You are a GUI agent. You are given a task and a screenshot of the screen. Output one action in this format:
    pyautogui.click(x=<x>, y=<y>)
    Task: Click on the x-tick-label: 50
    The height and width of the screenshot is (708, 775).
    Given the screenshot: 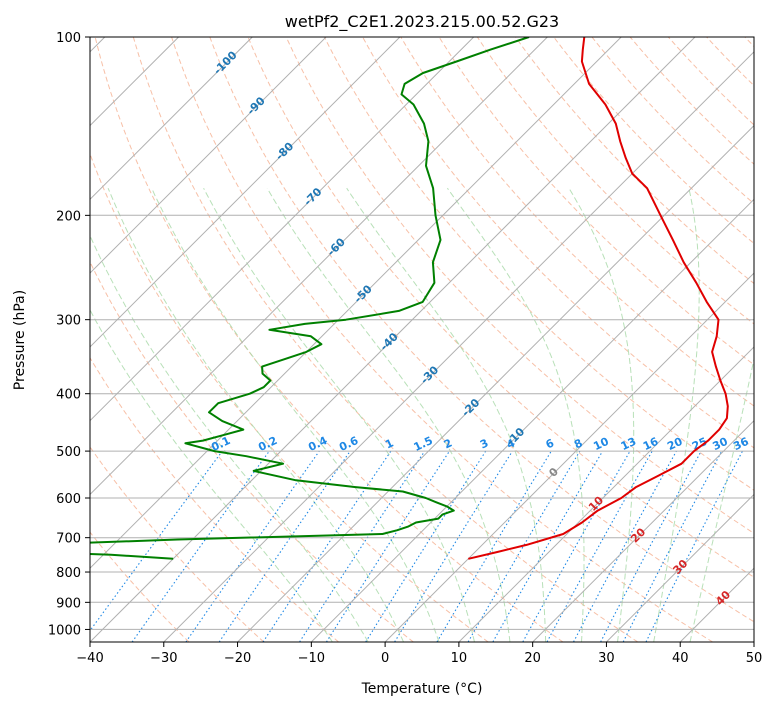 What is the action you would take?
    pyautogui.click(x=754, y=658)
    